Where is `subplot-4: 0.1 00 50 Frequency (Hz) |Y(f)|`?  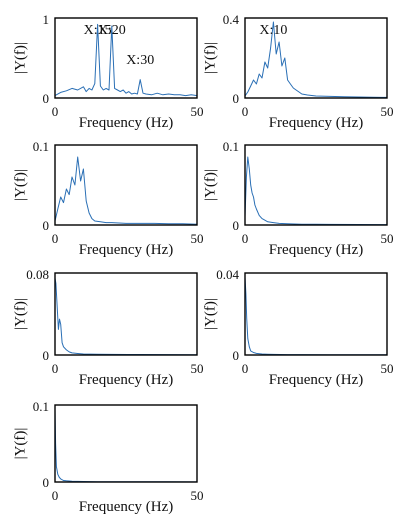
subplot-4: 0.1 00 50 Frequency (Hz) |Y(f)| is located at coordinates (297, 198).